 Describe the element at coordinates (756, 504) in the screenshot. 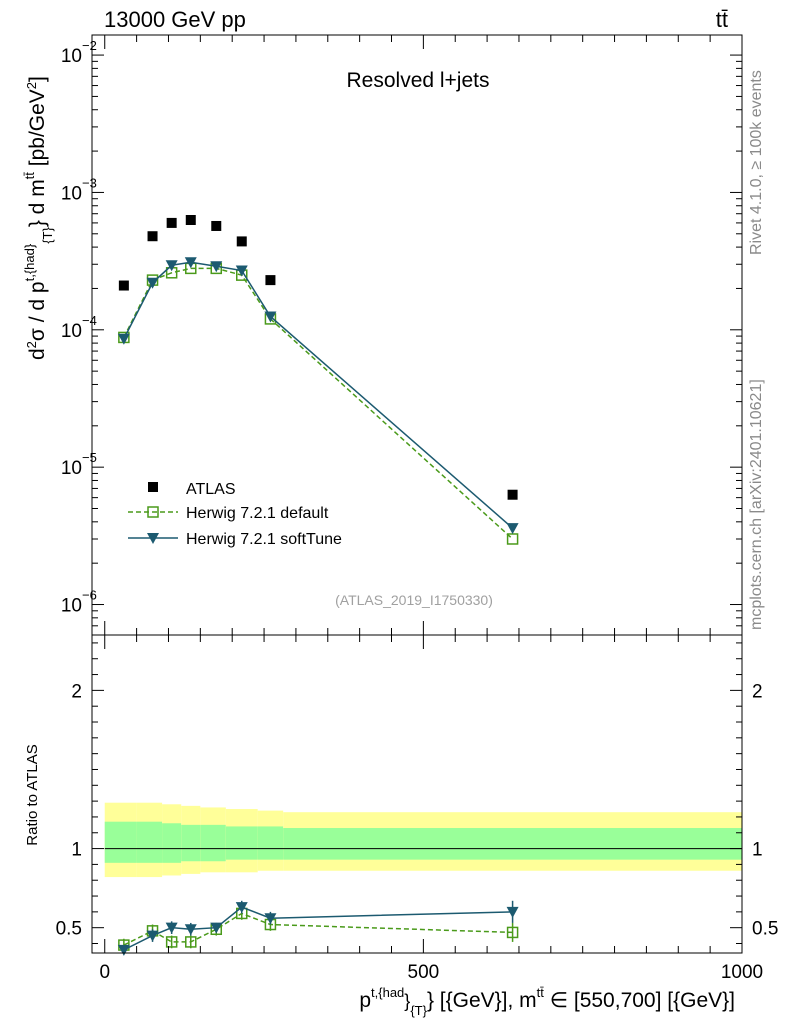

I see `source-label: mcplots.cern.ch [arXiv:2401.10621]` at that location.